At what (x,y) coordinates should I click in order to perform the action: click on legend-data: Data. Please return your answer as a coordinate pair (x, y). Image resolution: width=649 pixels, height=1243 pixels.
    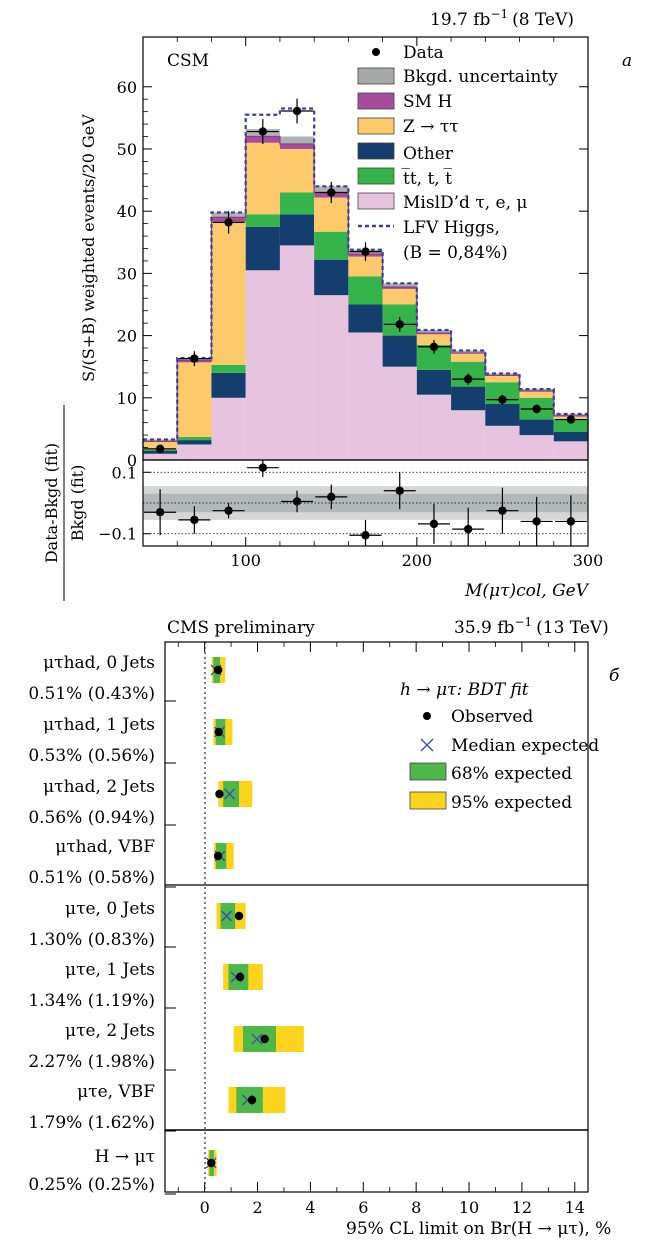
    Looking at the image, I should click on (408, 53).